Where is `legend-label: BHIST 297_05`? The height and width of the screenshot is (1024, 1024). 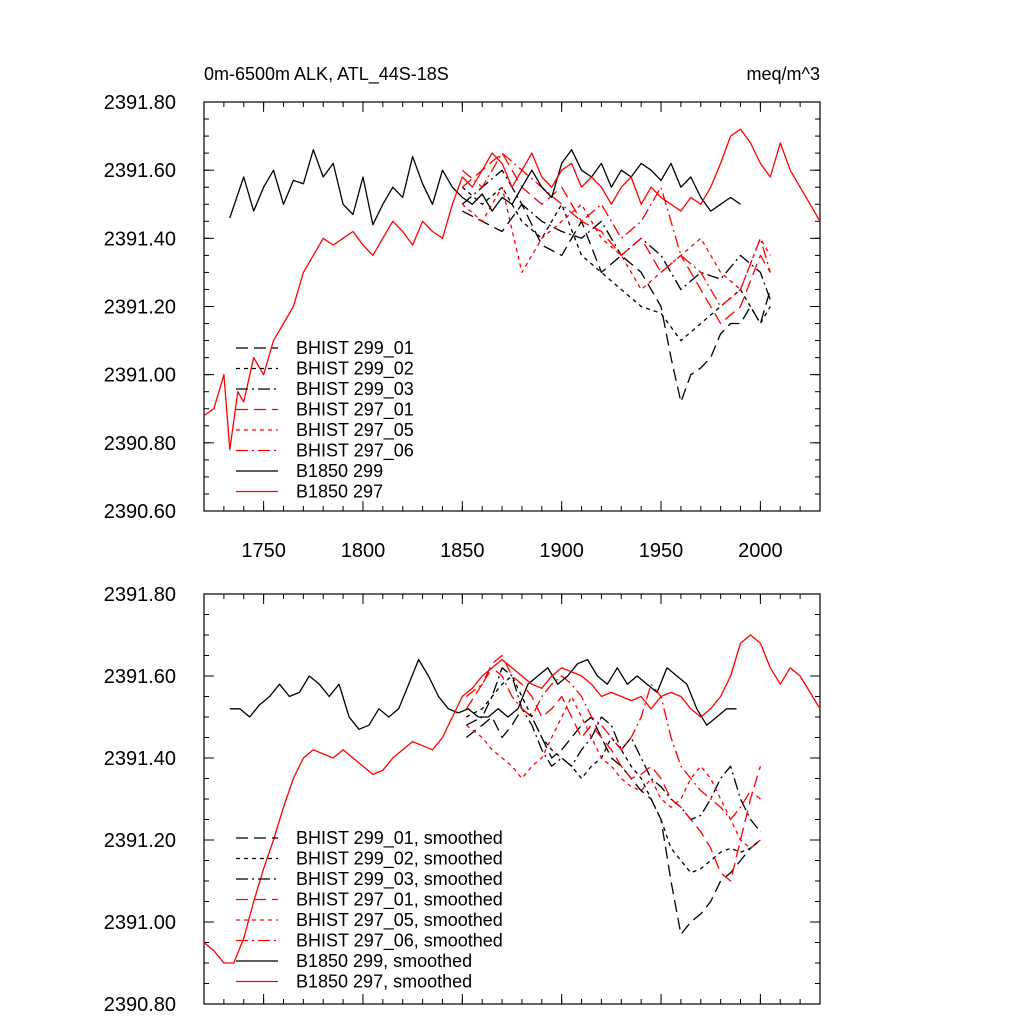
legend-label: BHIST 297_05 is located at coordinates (355, 430).